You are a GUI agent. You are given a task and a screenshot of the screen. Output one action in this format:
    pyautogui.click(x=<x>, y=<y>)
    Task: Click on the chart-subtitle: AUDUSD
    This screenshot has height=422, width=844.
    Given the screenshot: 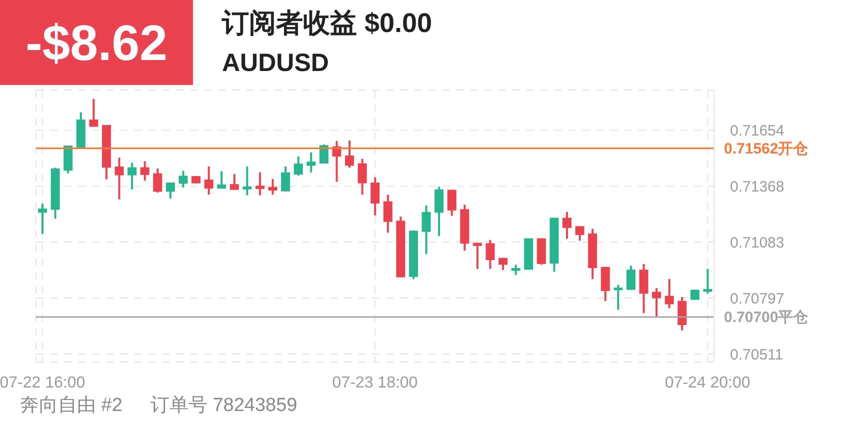 What is the action you would take?
    pyautogui.click(x=275, y=63)
    